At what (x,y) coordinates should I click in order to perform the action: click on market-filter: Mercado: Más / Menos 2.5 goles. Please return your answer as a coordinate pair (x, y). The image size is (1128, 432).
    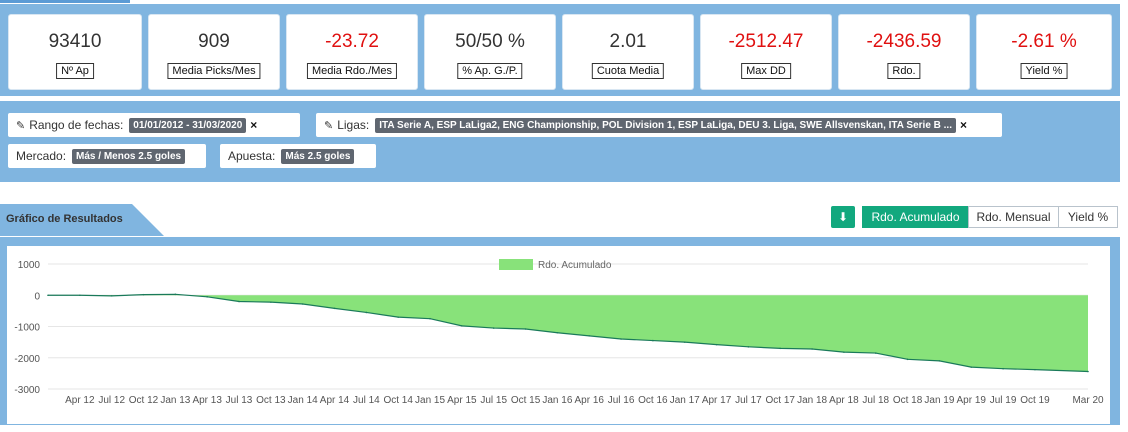
    Looking at the image, I should click on (107, 156).